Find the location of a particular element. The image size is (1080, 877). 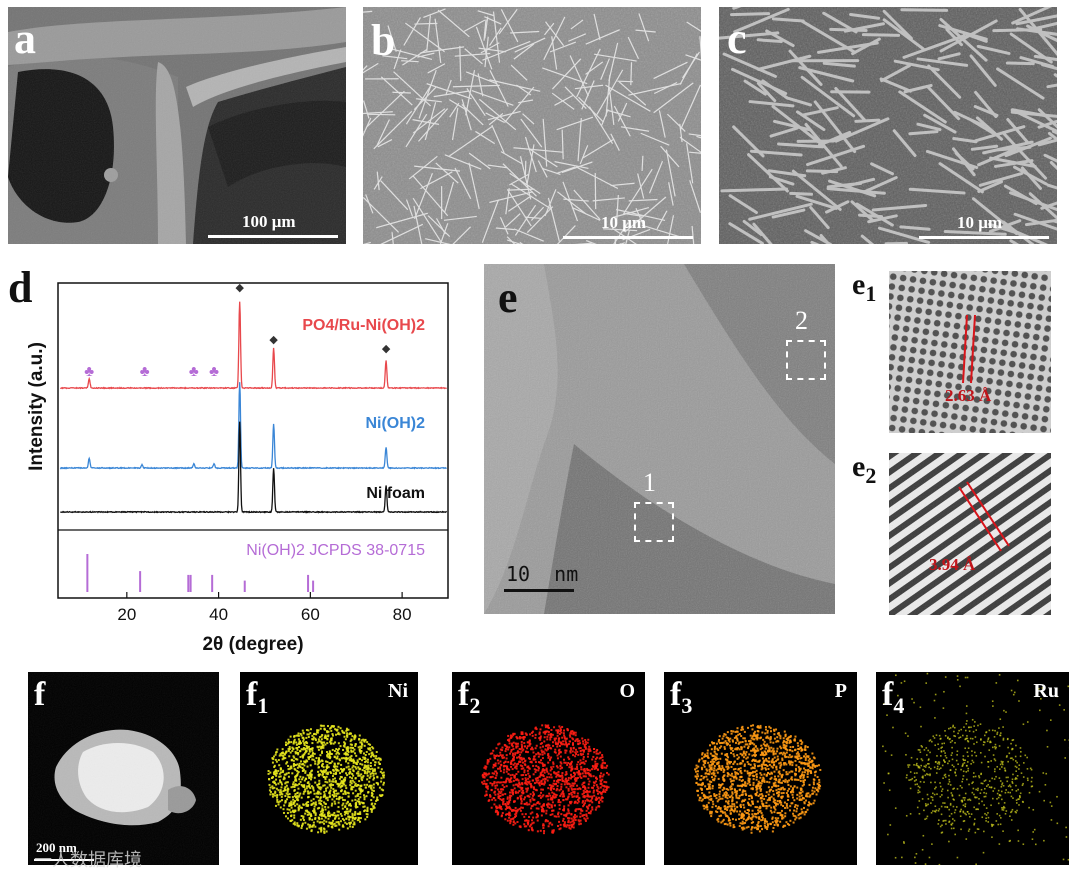

panel-a-sem: a 100 μm is located at coordinates (177, 125).